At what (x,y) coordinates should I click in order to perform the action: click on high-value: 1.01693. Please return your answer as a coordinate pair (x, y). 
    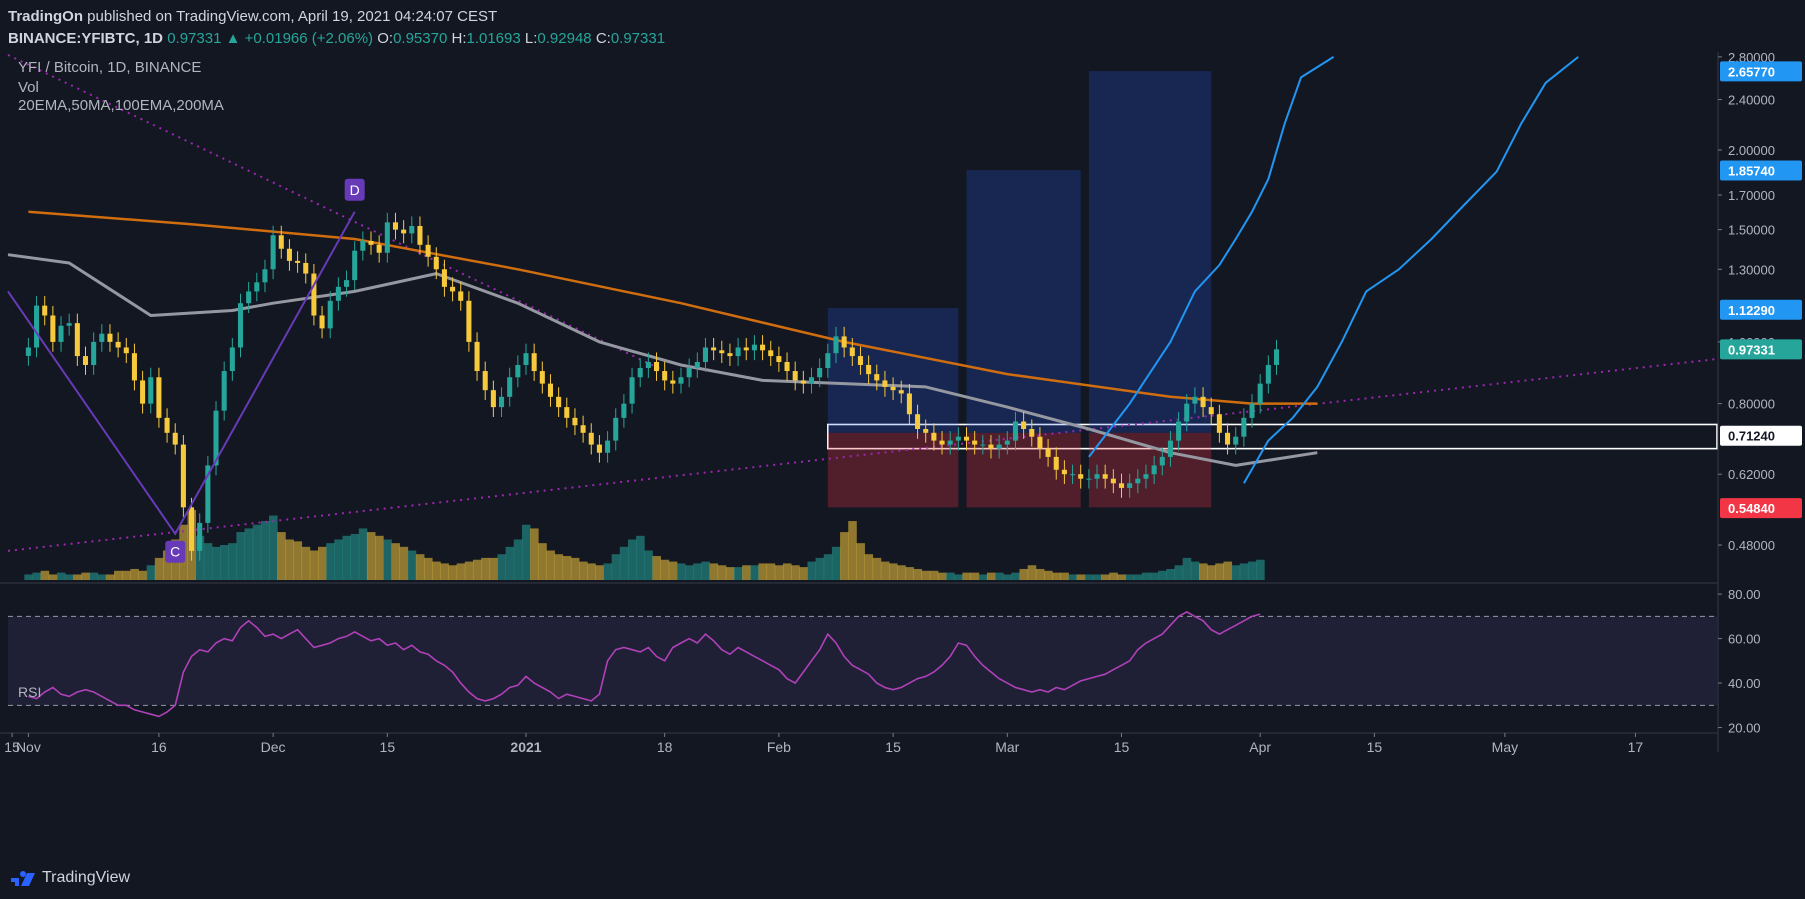
    Looking at the image, I should click on (493, 38).